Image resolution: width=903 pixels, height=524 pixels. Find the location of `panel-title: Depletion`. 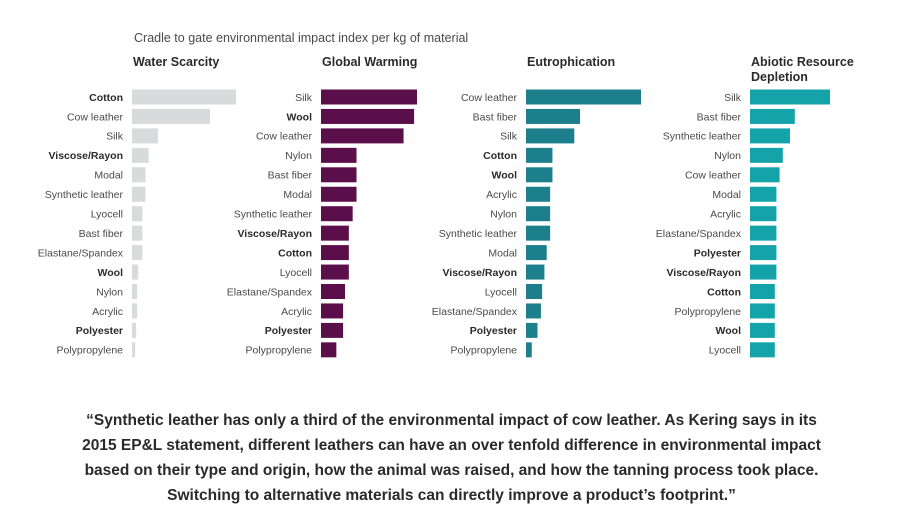

panel-title: Depletion is located at coordinates (779, 77).